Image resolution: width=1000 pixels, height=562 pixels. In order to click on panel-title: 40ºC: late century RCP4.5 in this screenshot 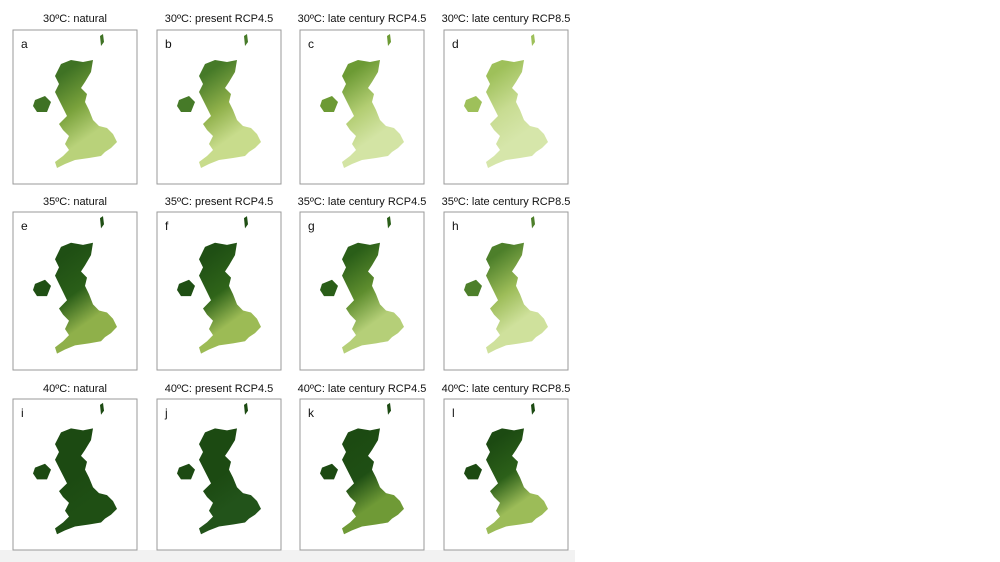, I will do `click(362, 389)`.